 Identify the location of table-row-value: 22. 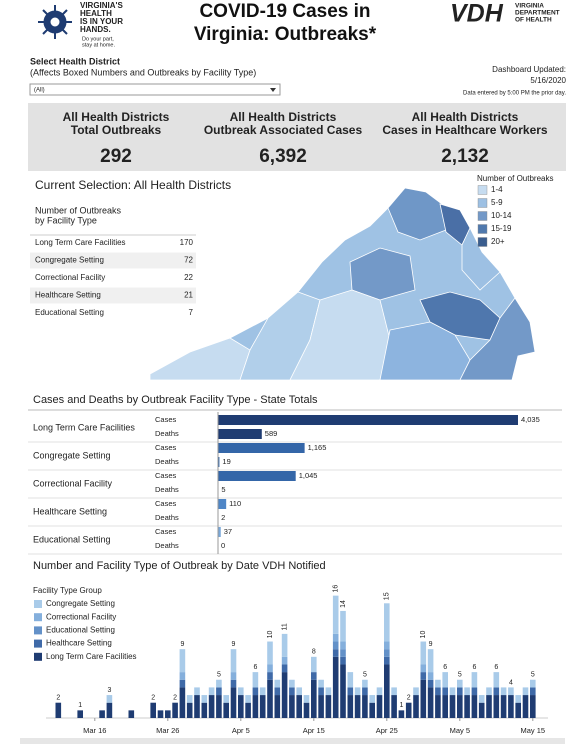
(188, 277).